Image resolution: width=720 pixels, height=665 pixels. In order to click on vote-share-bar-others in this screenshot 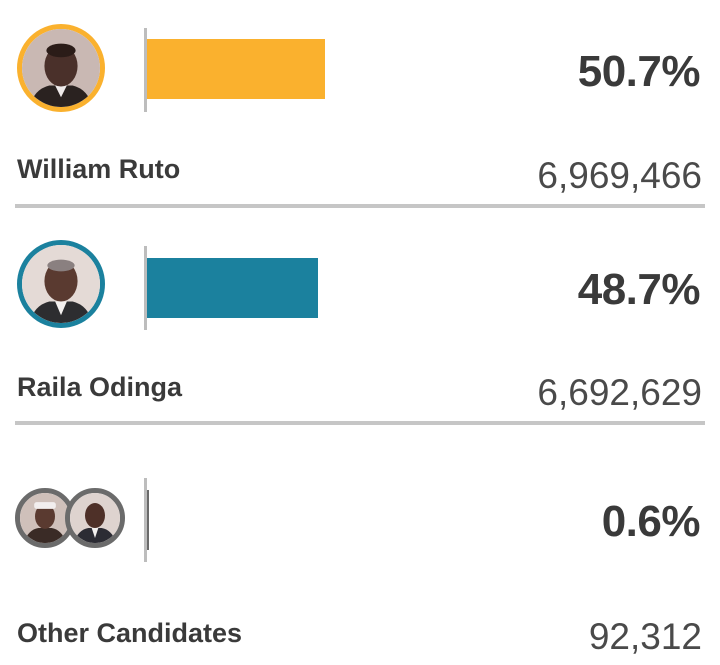, I will do `click(148, 520)`.